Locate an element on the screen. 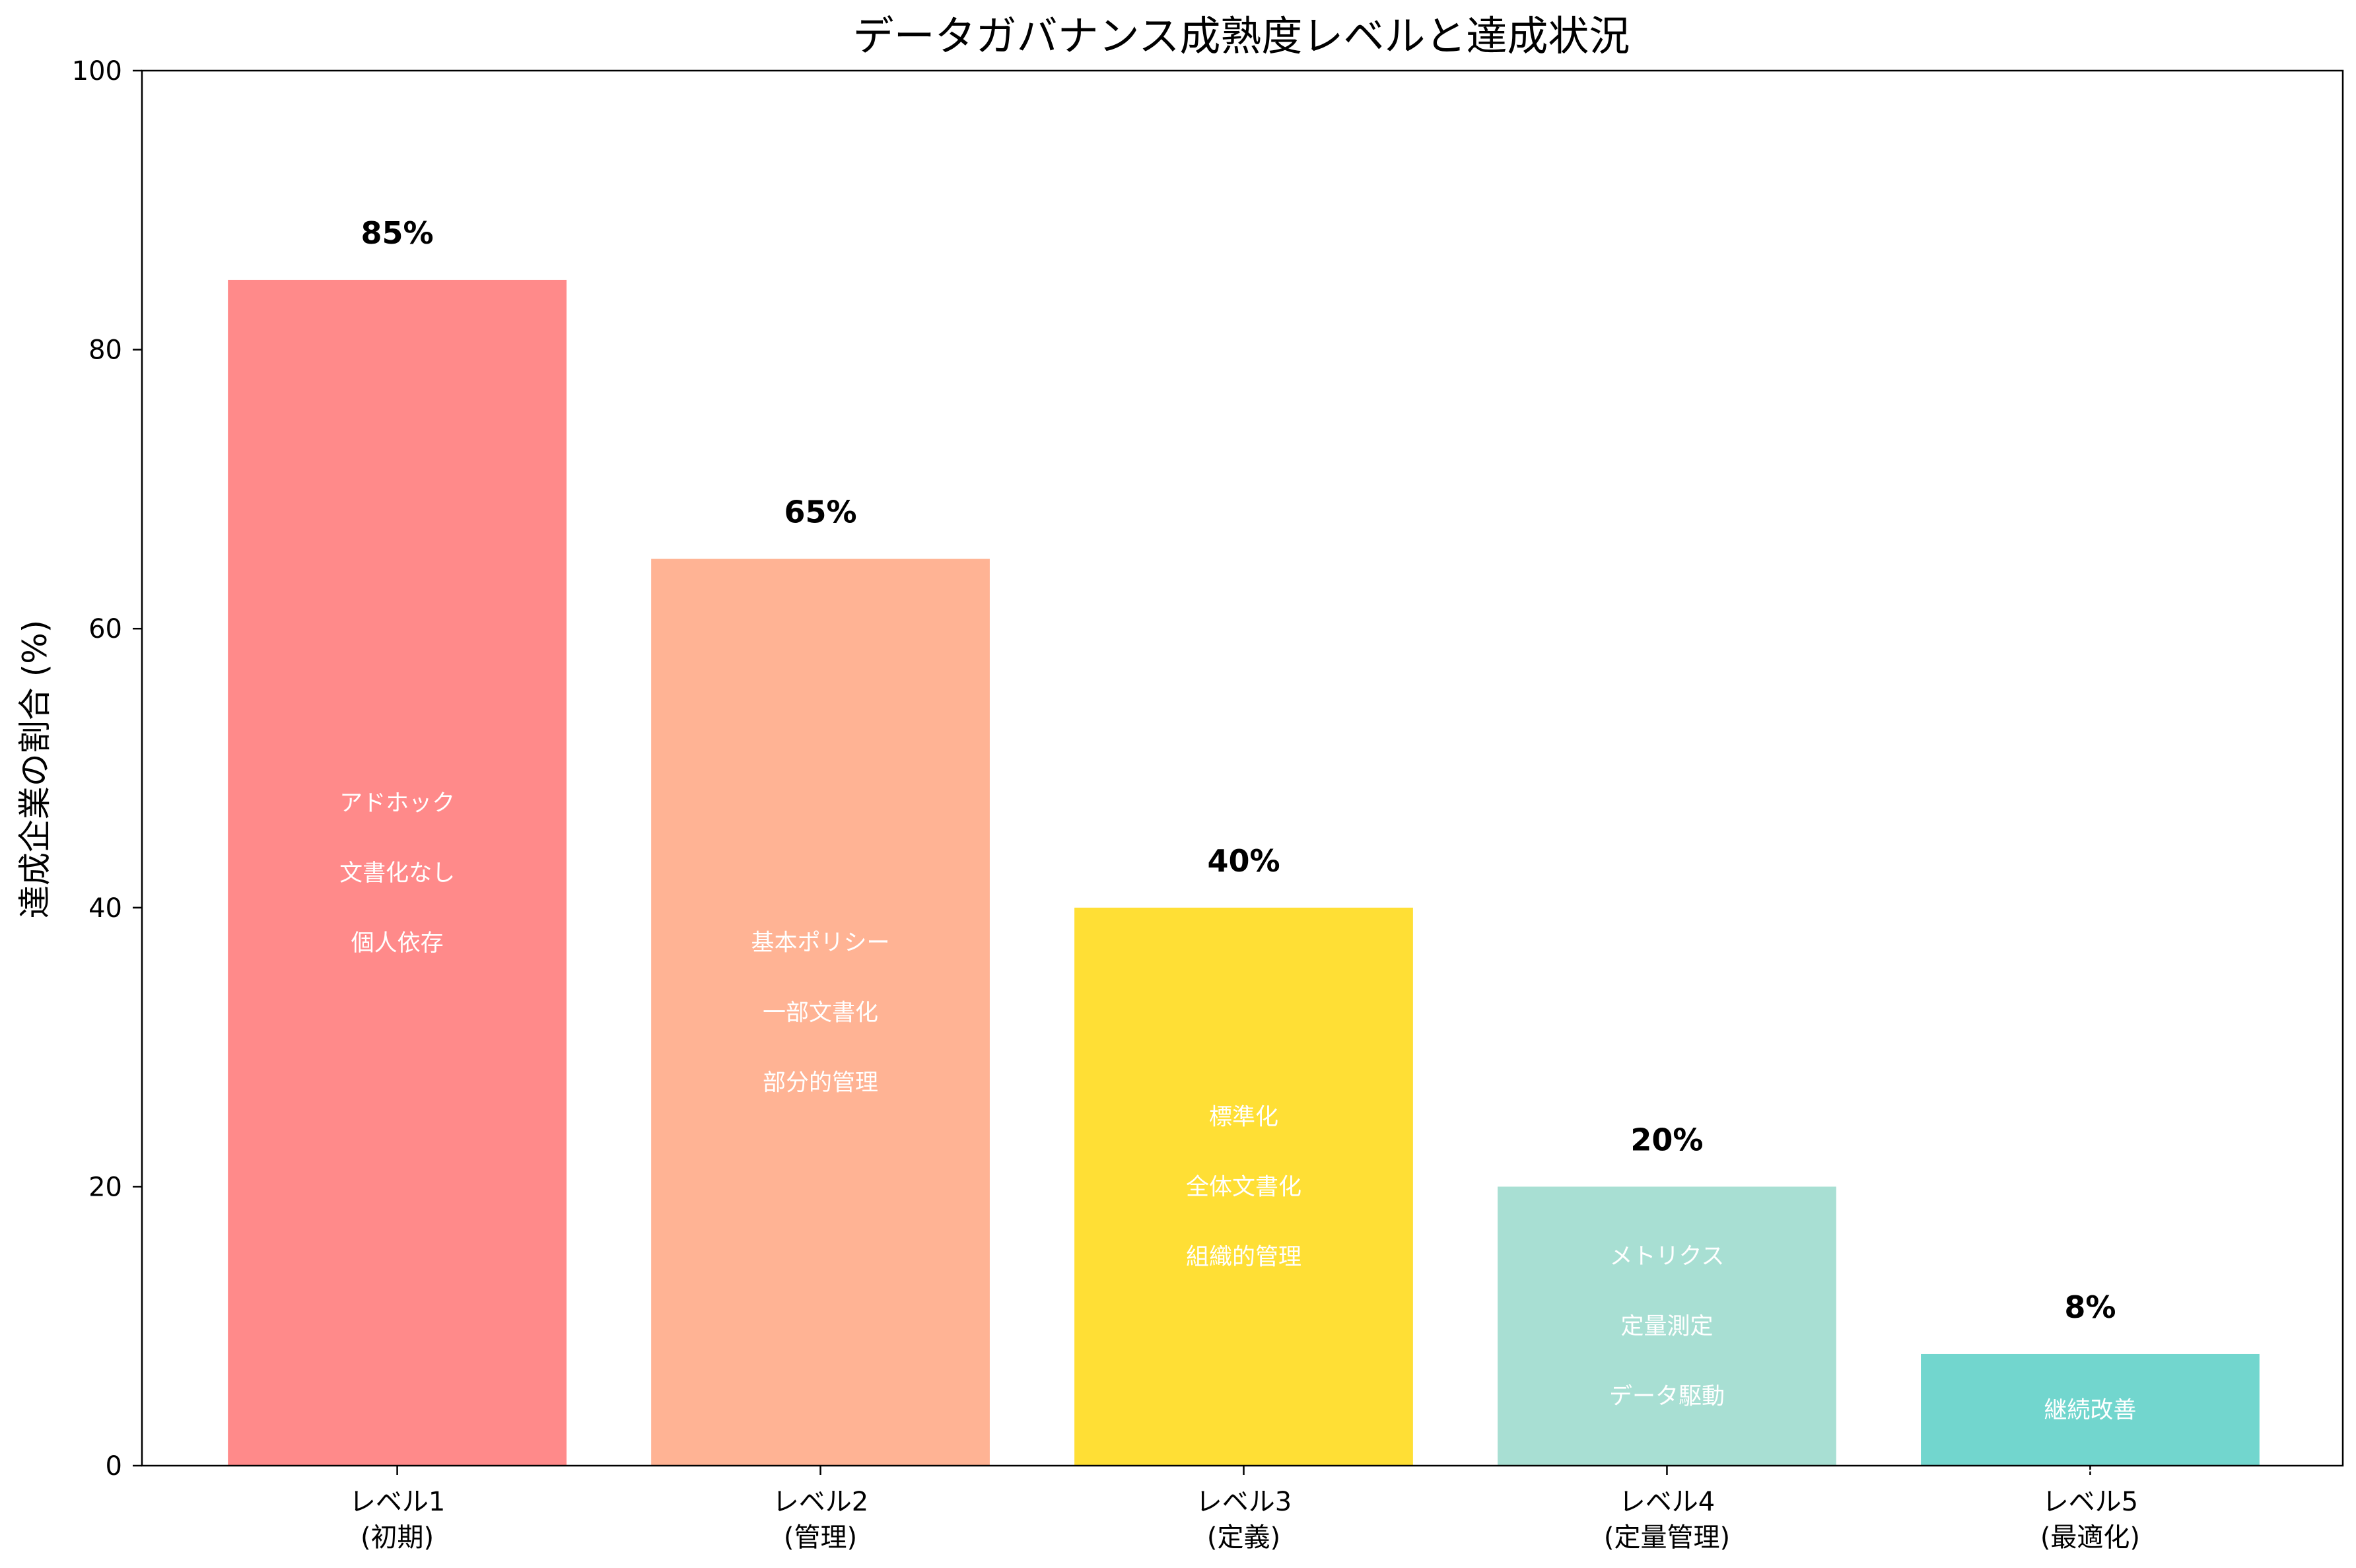 This screenshot has width=2356, height=1568. bar-description-level-3-line-2: 全体文書化 is located at coordinates (1243, 1187).